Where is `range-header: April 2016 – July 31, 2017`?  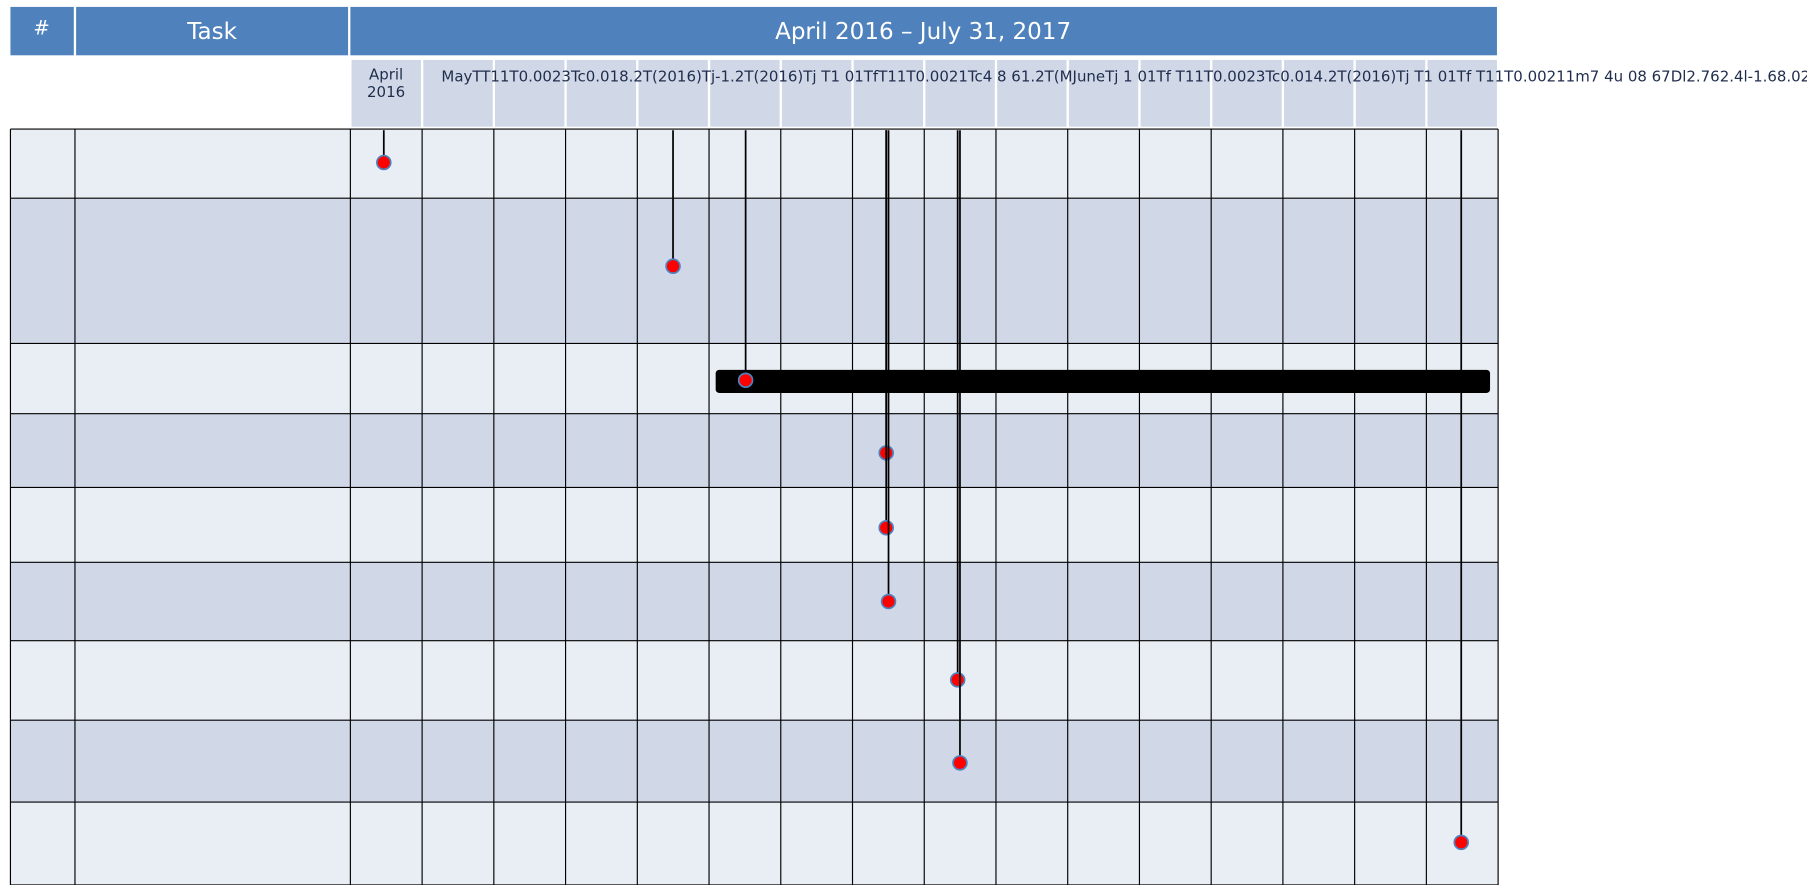
range-header: April 2016 – July 31, 2017 is located at coordinates (923, 32).